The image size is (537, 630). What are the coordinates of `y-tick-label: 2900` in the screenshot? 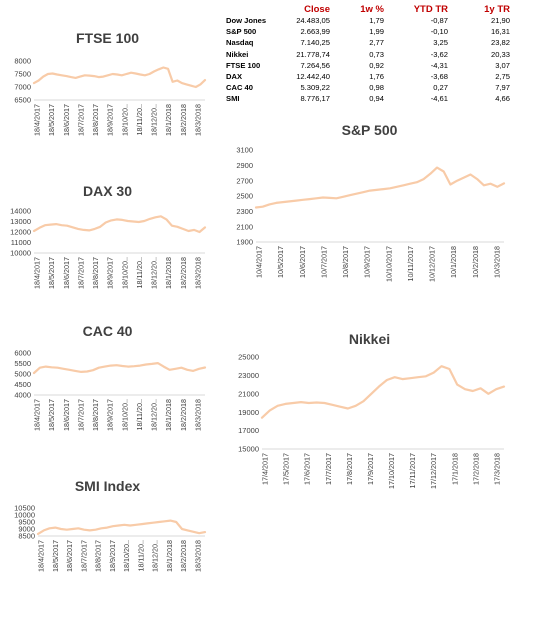 It's located at (244, 165).